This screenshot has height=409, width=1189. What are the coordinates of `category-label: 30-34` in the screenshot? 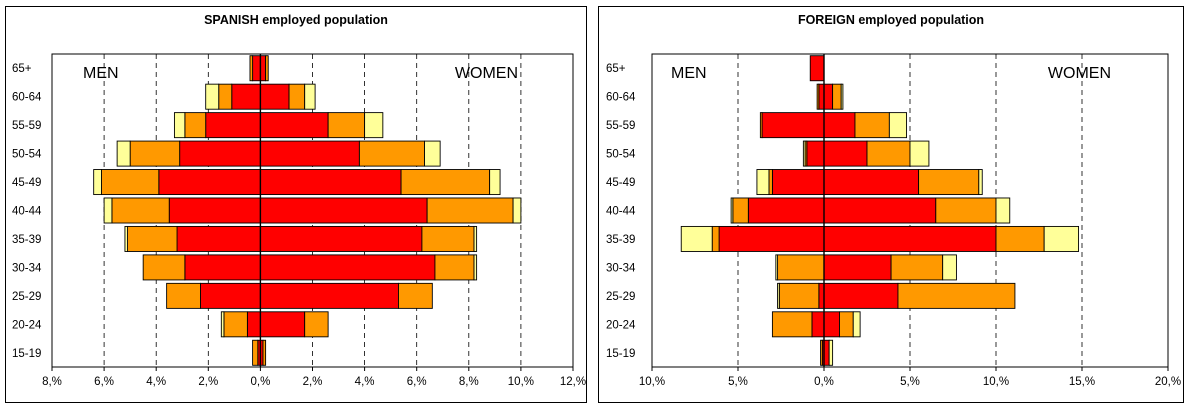 It's located at (27, 268).